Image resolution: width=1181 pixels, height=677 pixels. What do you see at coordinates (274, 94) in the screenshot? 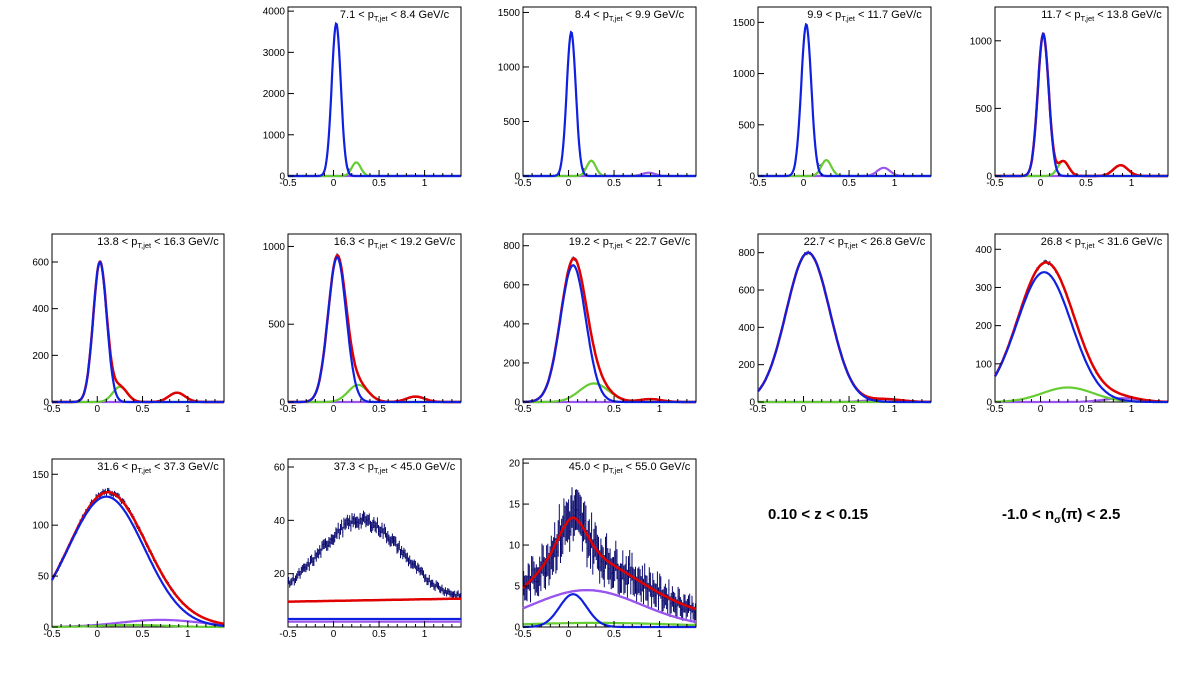
I see `y-tick-label: 2000` at bounding box center [274, 94].